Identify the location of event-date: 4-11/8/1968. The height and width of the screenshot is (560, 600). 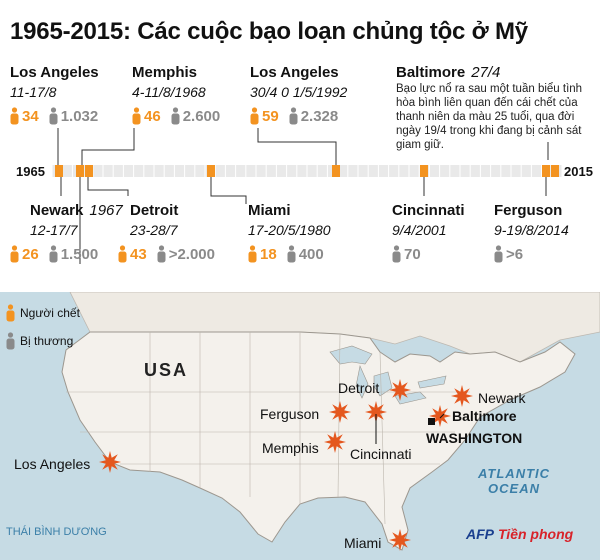
(169, 92).